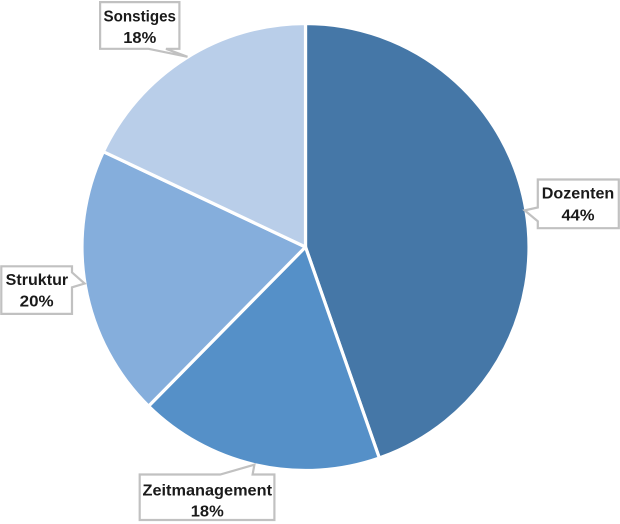  Describe the element at coordinates (578, 194) in the screenshot. I see `svg-text: Dozenten` at that location.